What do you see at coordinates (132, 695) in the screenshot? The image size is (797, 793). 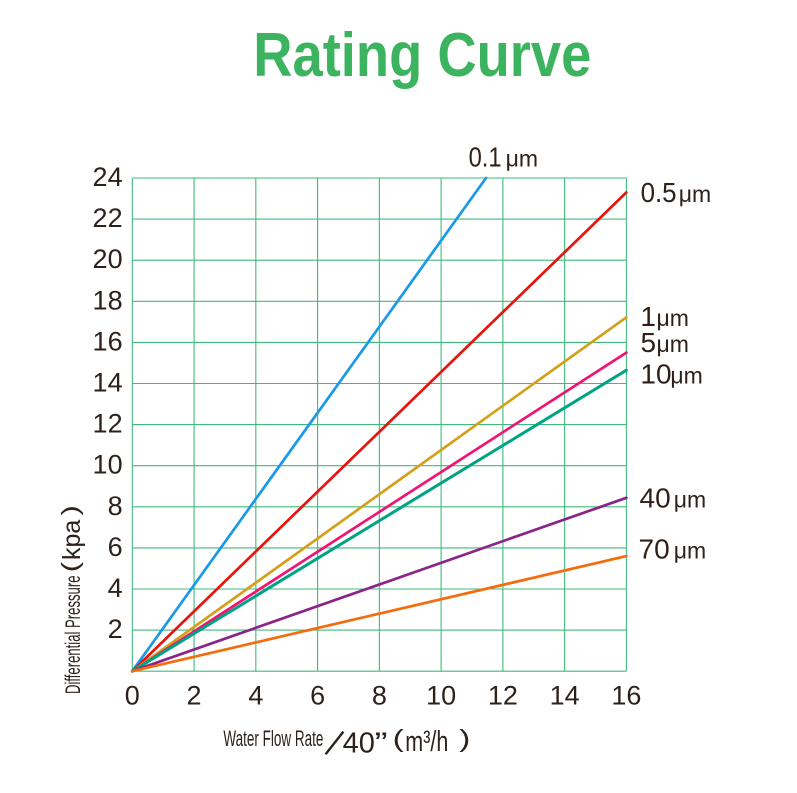 I see `svg-text: 0` at bounding box center [132, 695].